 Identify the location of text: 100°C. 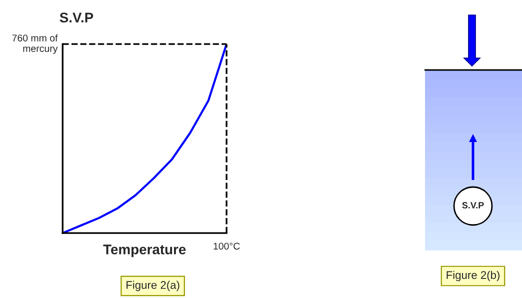
(227, 246).